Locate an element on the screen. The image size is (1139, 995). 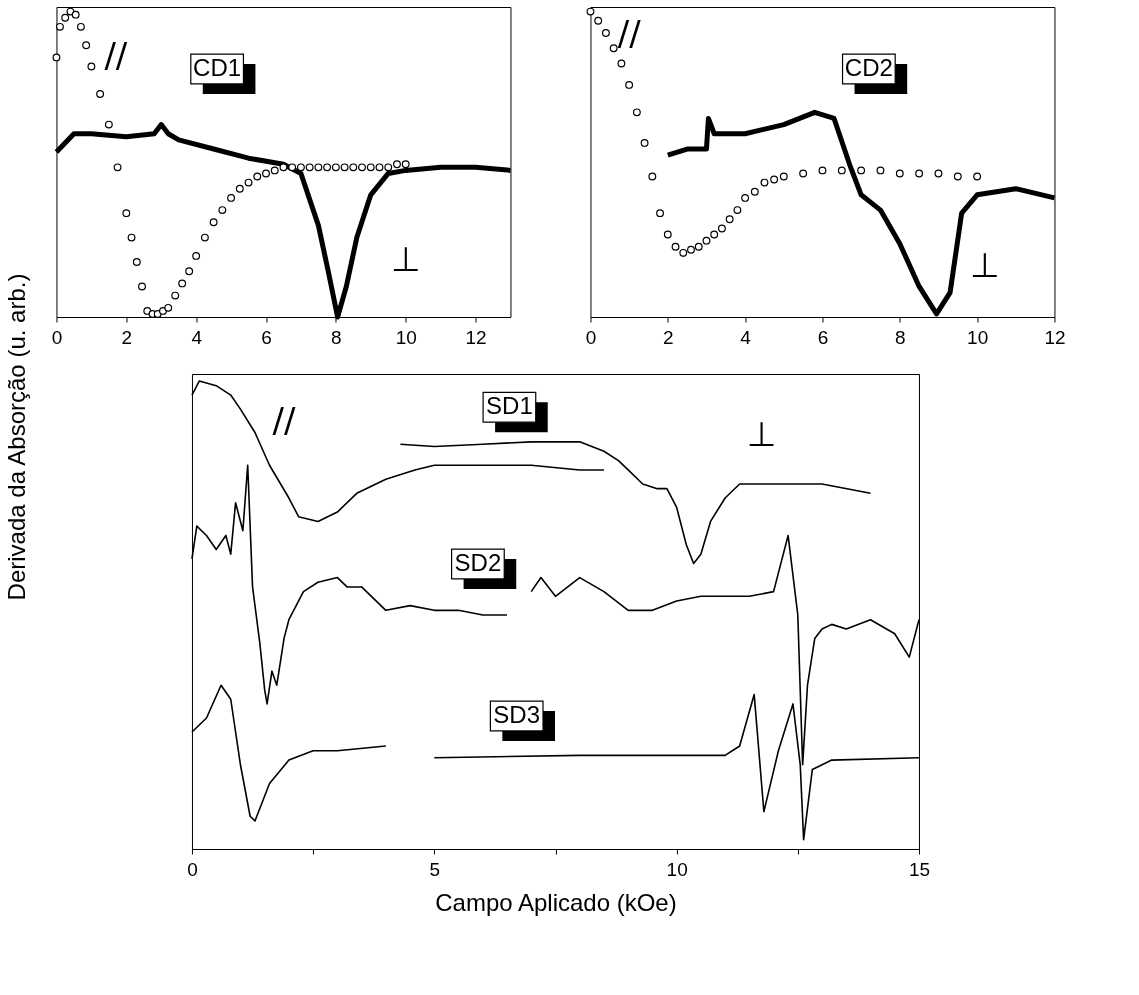
annotation: SD1 is located at coordinates (509, 406).